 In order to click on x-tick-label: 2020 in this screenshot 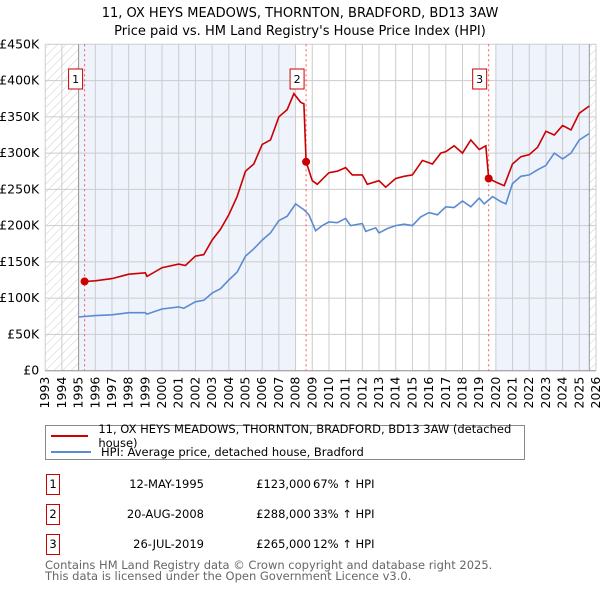, I will do `click(495, 393)`.